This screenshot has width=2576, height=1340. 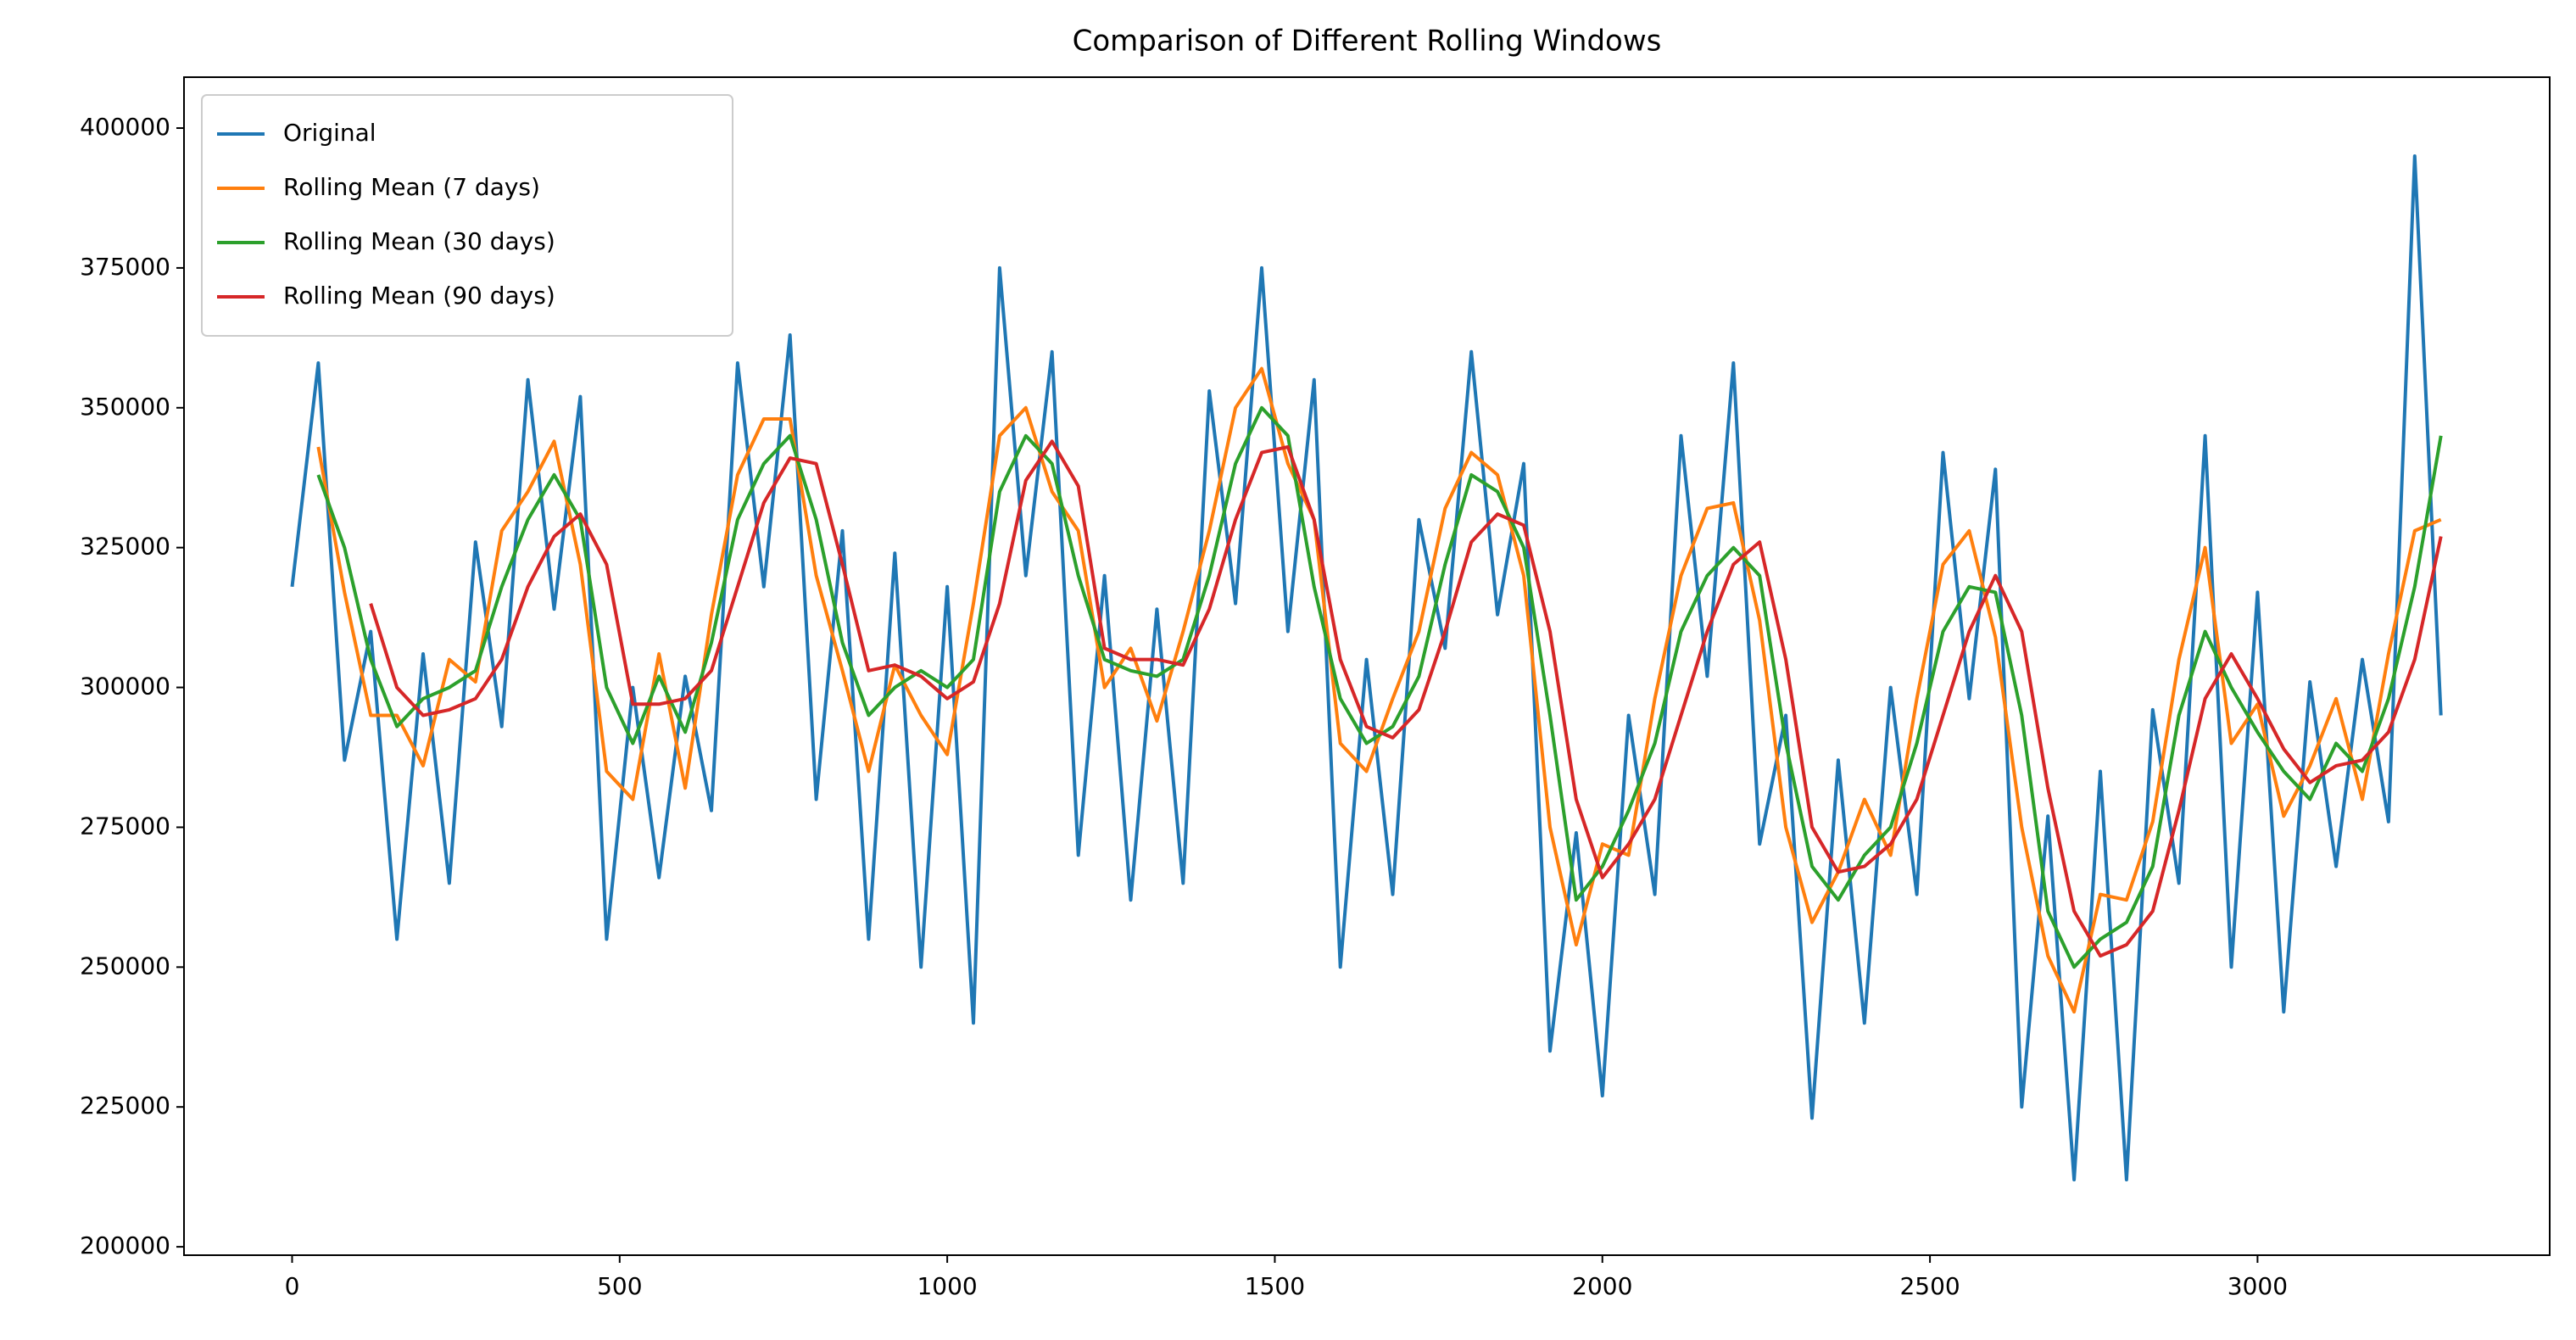 What do you see at coordinates (2258, 1286) in the screenshot?
I see `x-tick-label: 3000` at bounding box center [2258, 1286].